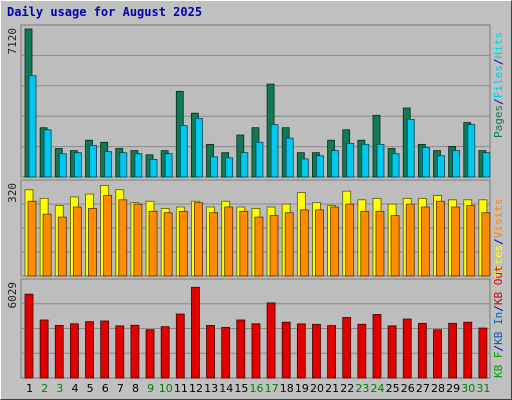 Image resolution: width=512 pixels, height=400 pixels. I want to click on legend-bottom-part: KB In, so click(498, 328).